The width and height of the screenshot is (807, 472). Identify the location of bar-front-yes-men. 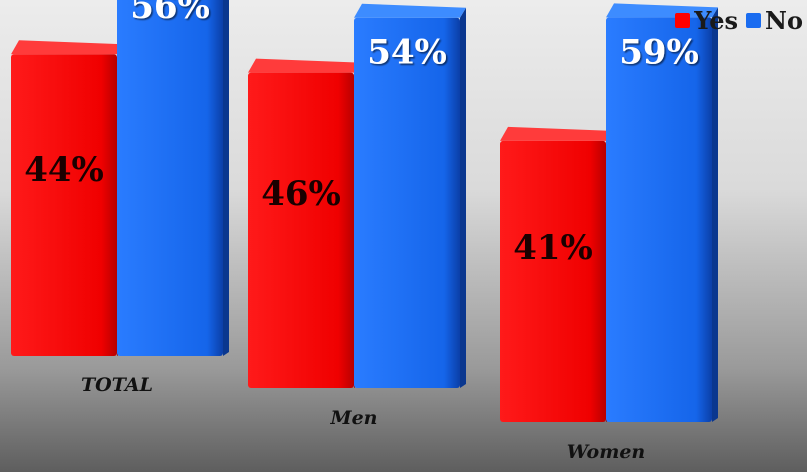
(301, 230).